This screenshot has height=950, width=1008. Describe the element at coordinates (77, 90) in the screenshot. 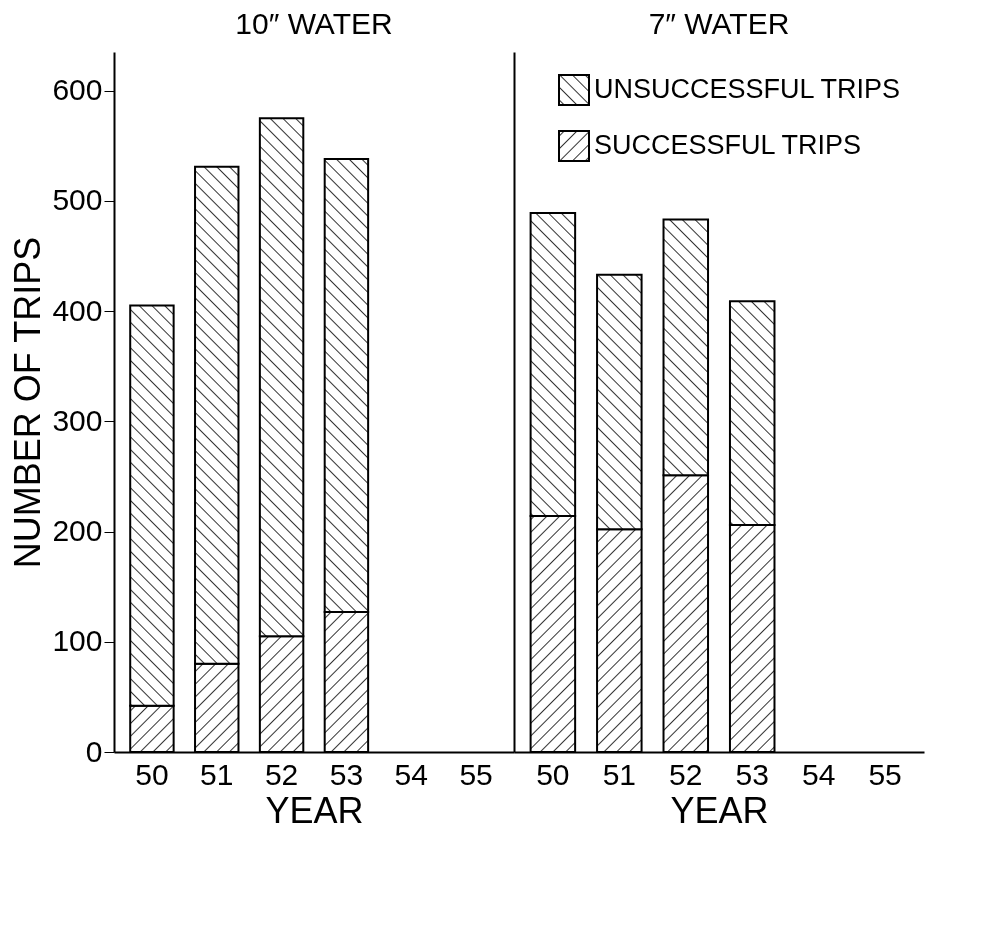

I see `y-tick-label: 600` at that location.